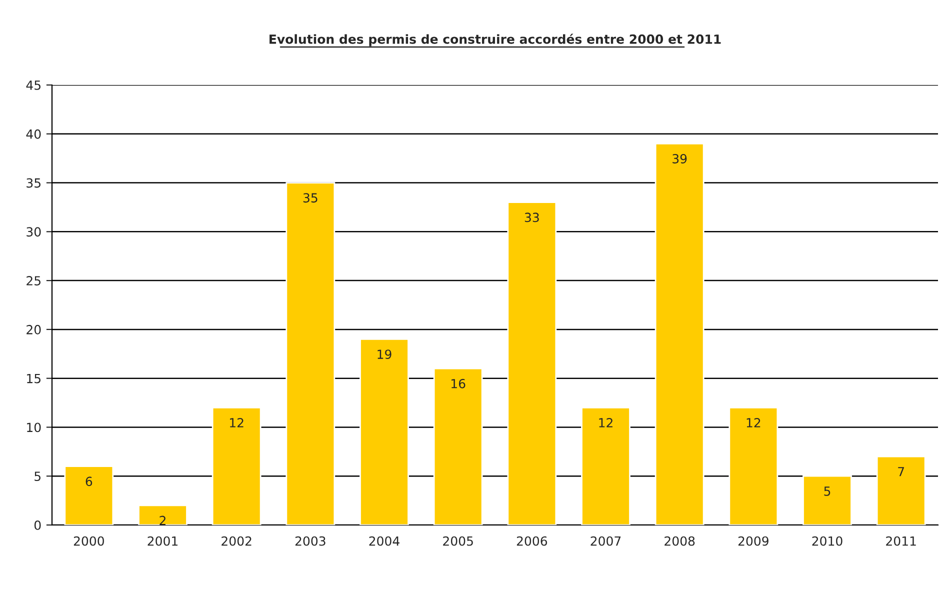  Describe the element at coordinates (384, 541) in the screenshot. I see `x-tick-label: 2004` at that location.